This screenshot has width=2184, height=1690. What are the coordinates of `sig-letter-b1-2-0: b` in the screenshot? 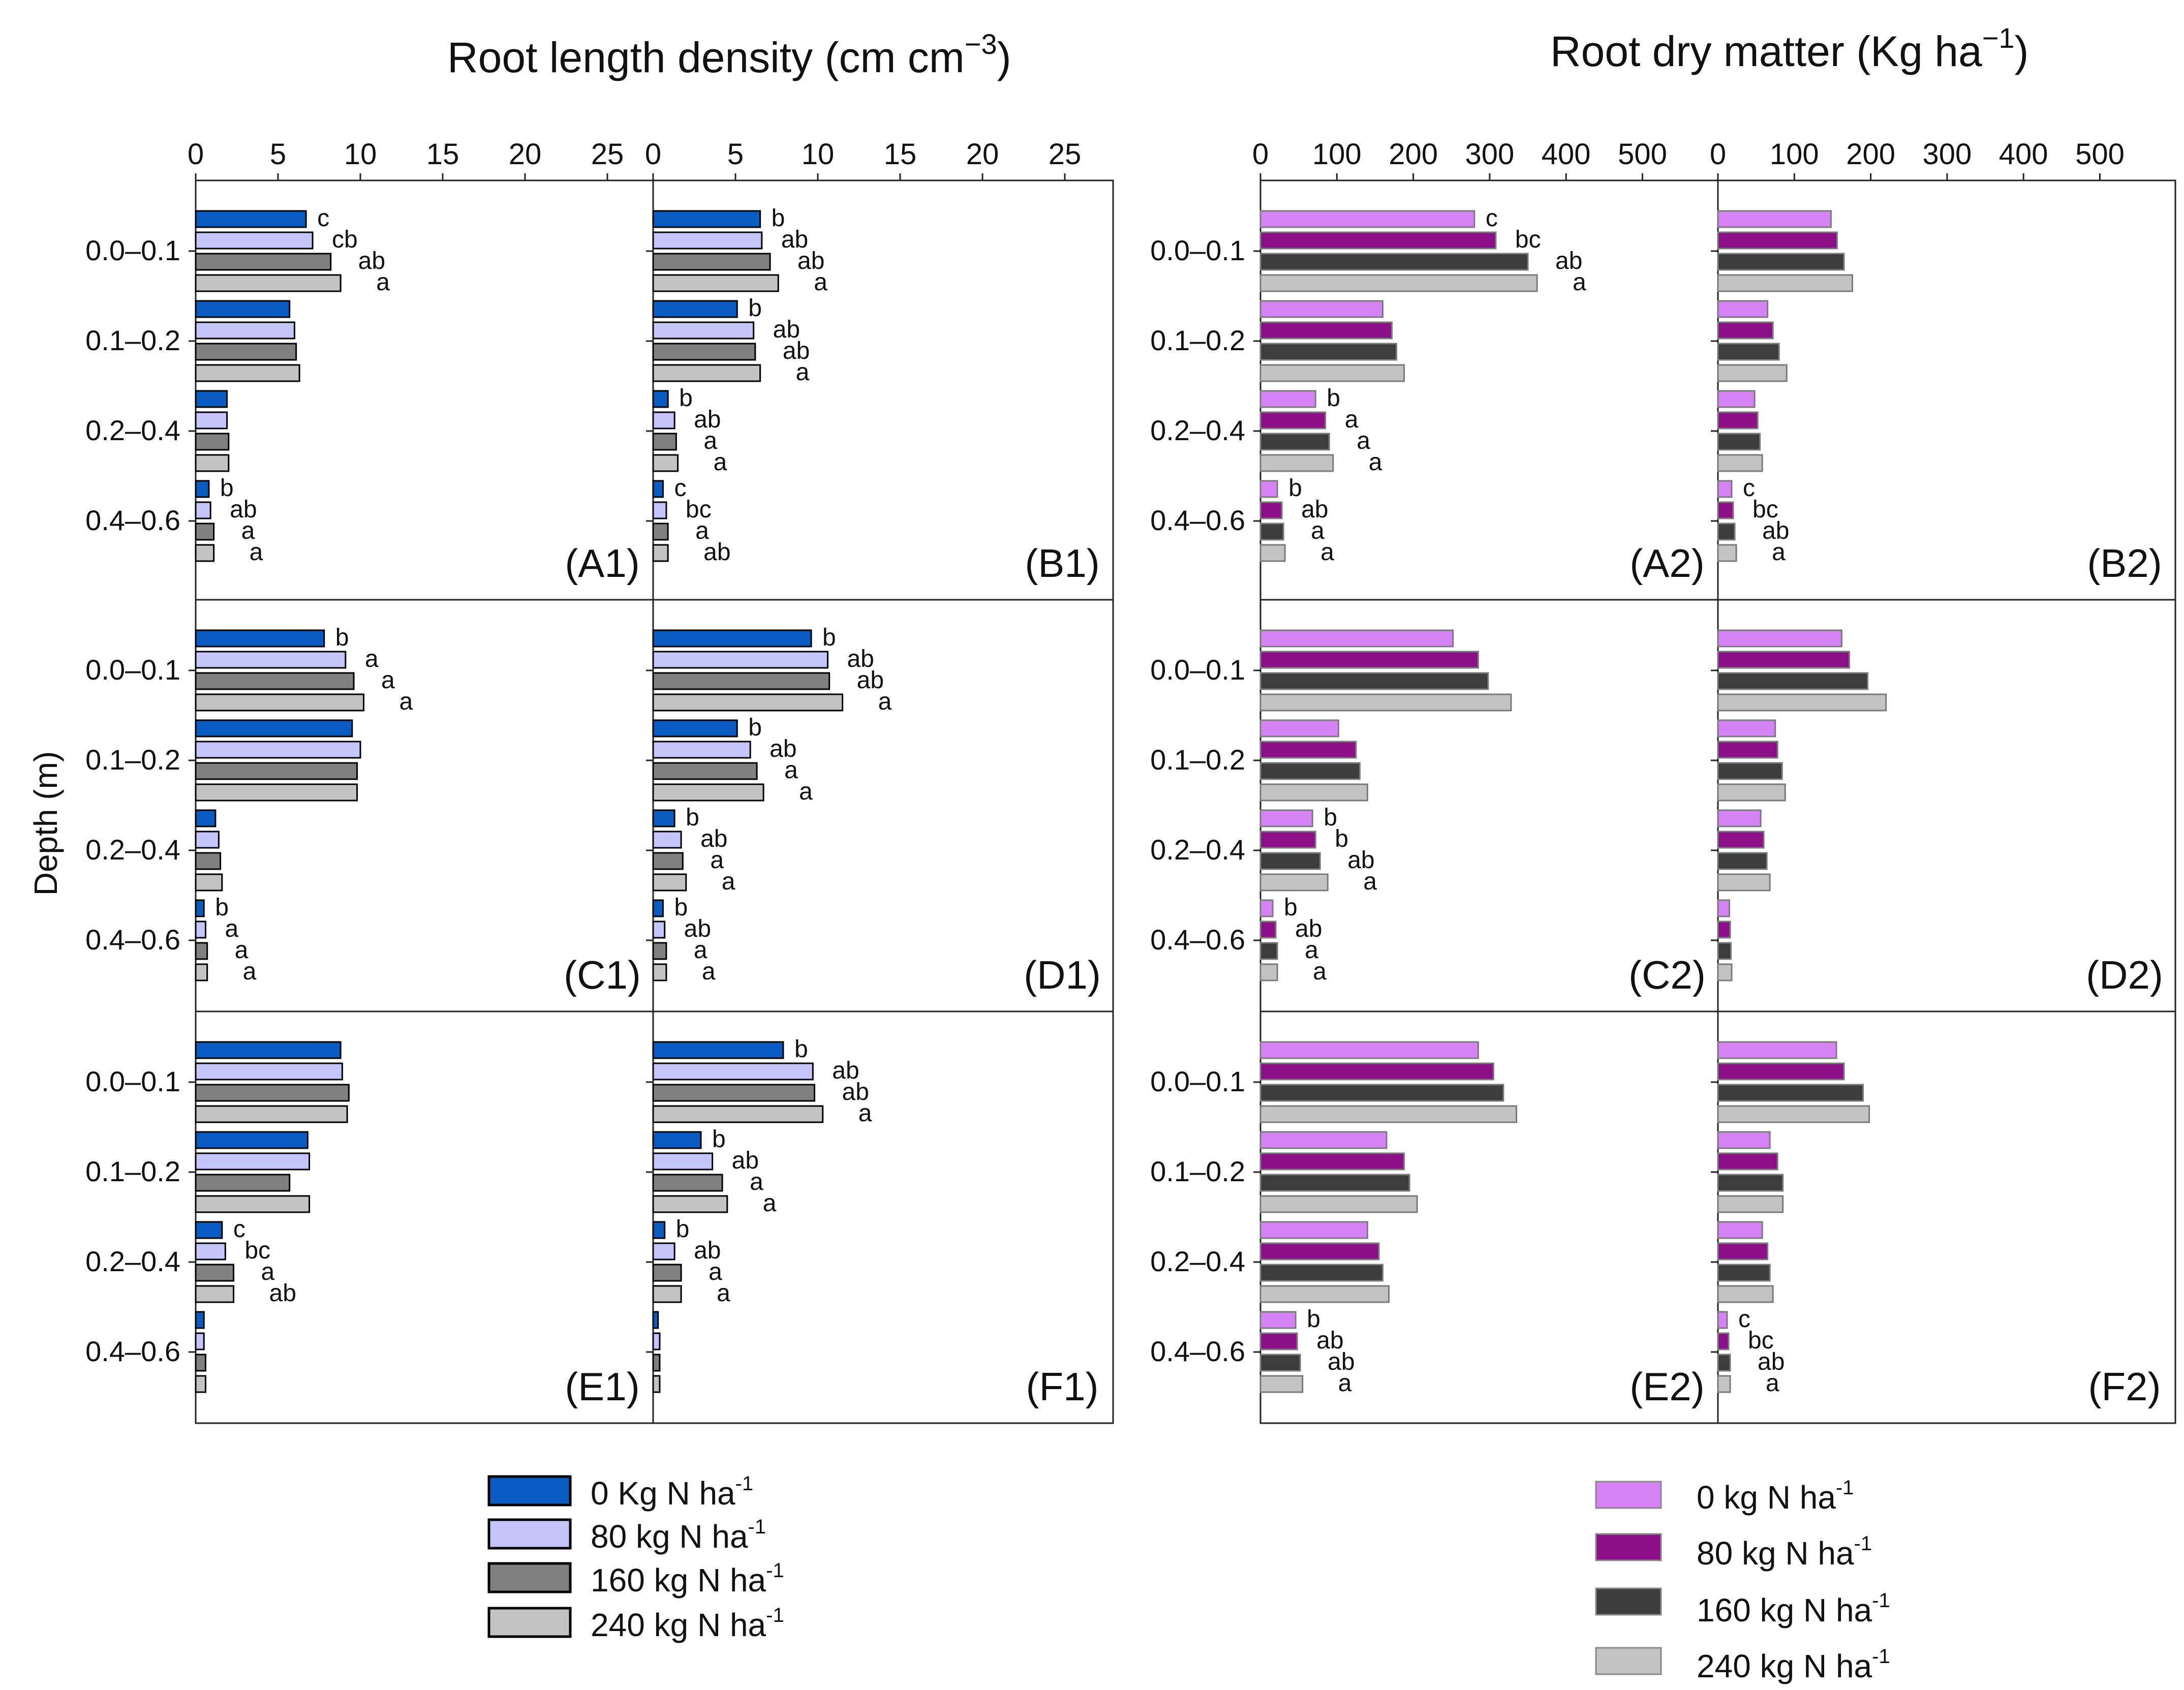 It's located at (686, 398).